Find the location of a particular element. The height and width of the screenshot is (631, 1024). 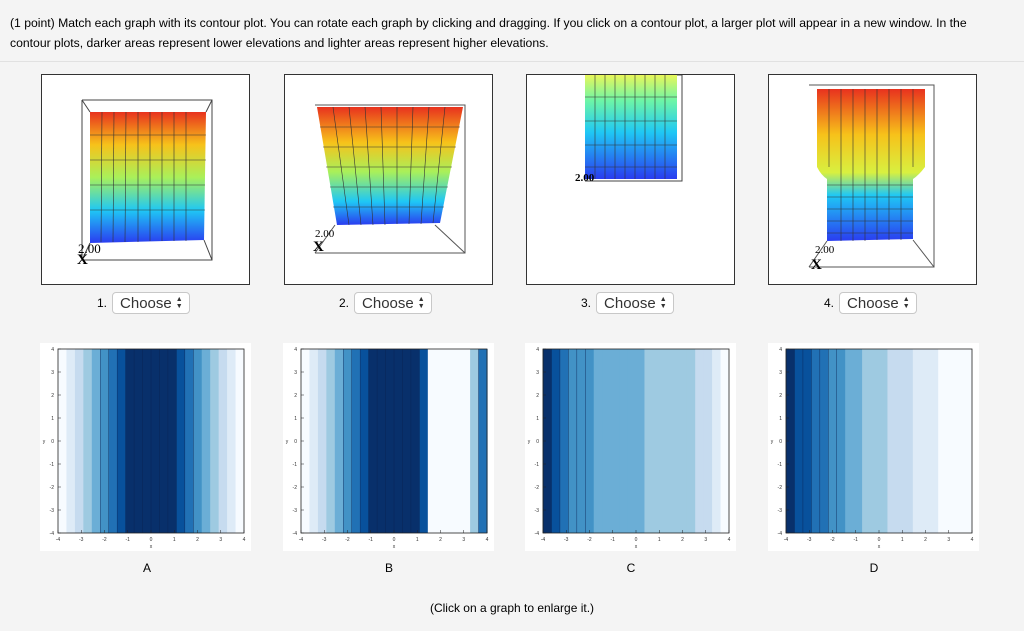

contour-plot-a: 4 3 2 1 0 -1 -2 -3 -4 -4 -3 -2 -1 0 1 2 3 4 x y is located at coordinates (145, 447).